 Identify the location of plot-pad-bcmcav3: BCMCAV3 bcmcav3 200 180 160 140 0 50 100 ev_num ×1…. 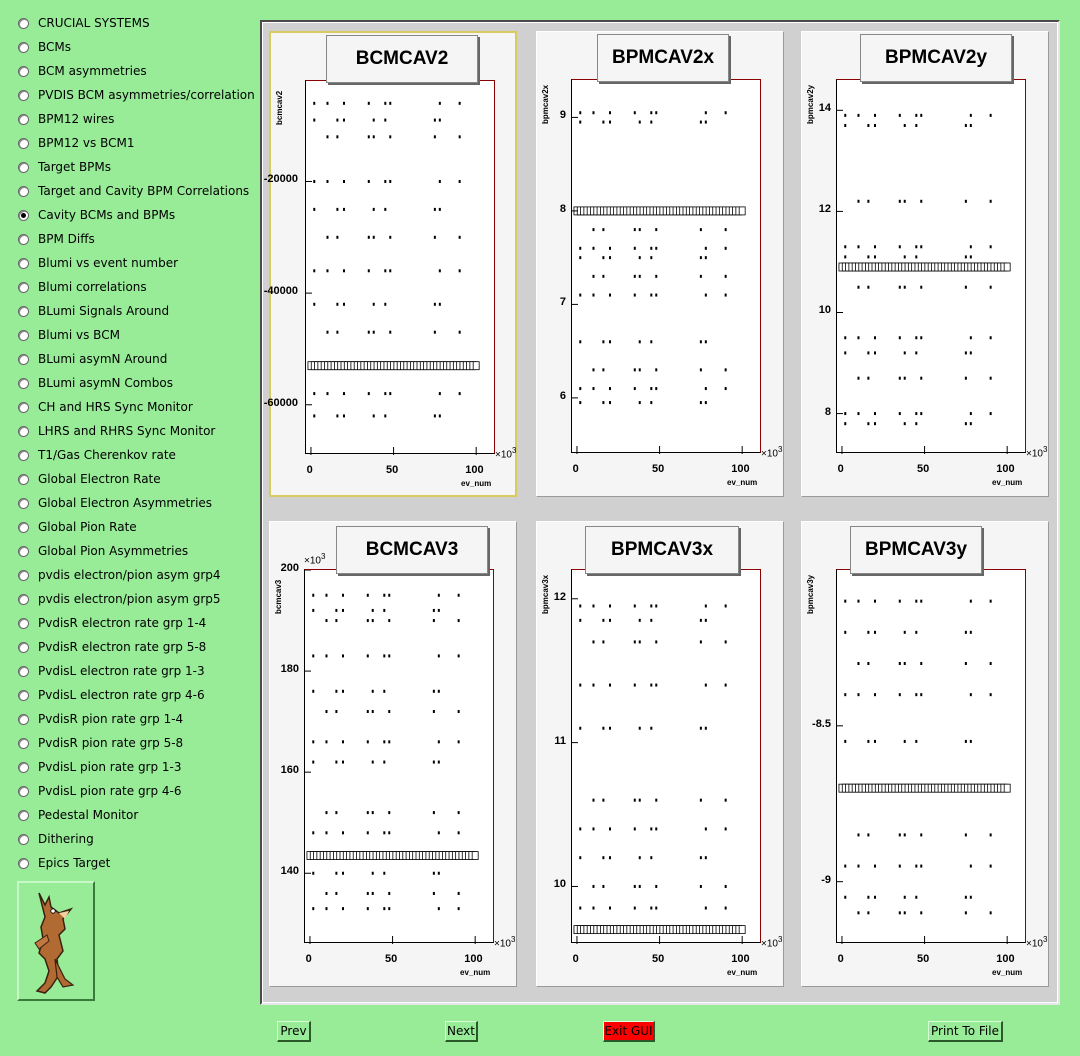
(393, 754).